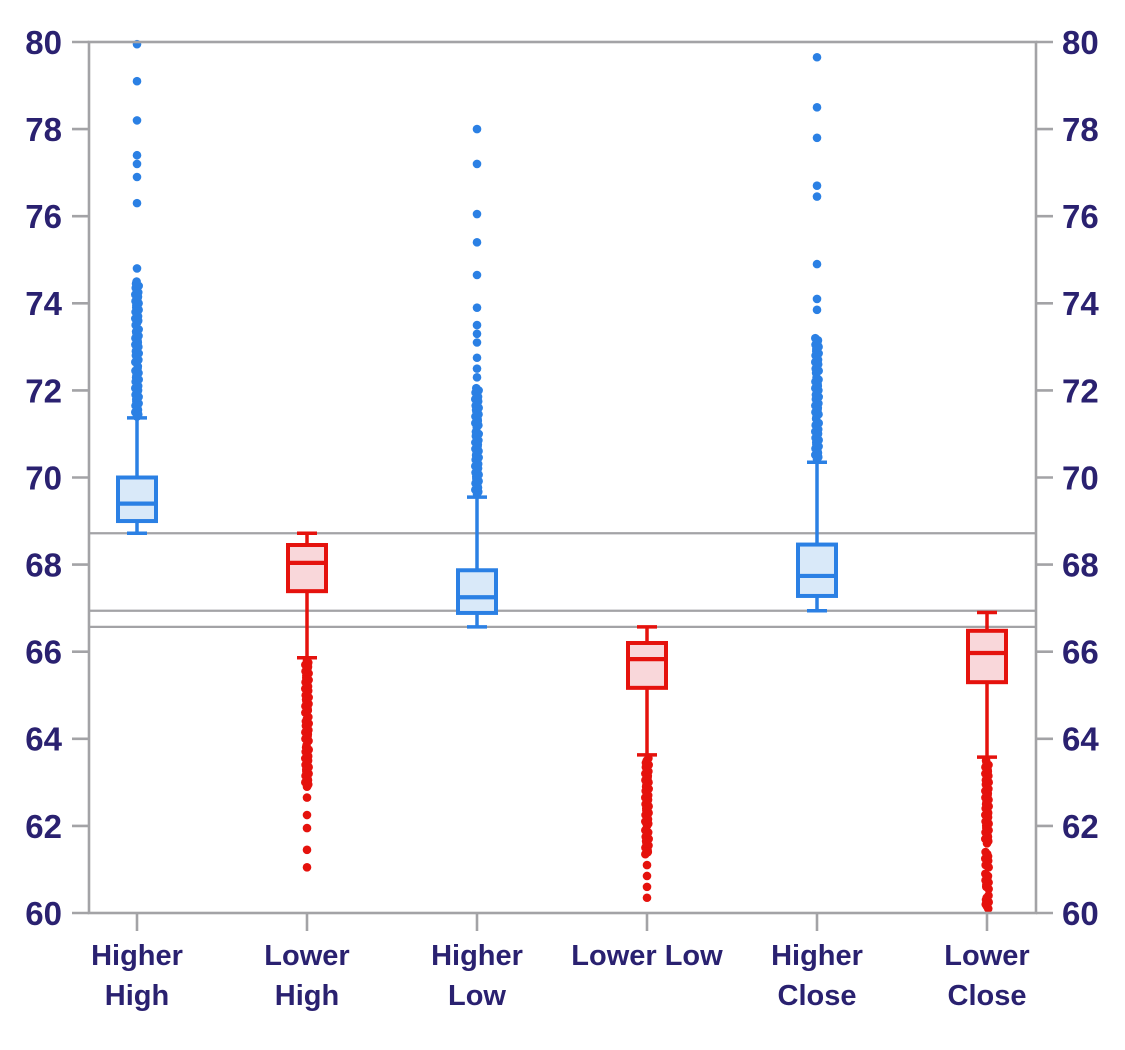  What do you see at coordinates (562, 580) in the screenshot?
I see `reference-lines` at bounding box center [562, 580].